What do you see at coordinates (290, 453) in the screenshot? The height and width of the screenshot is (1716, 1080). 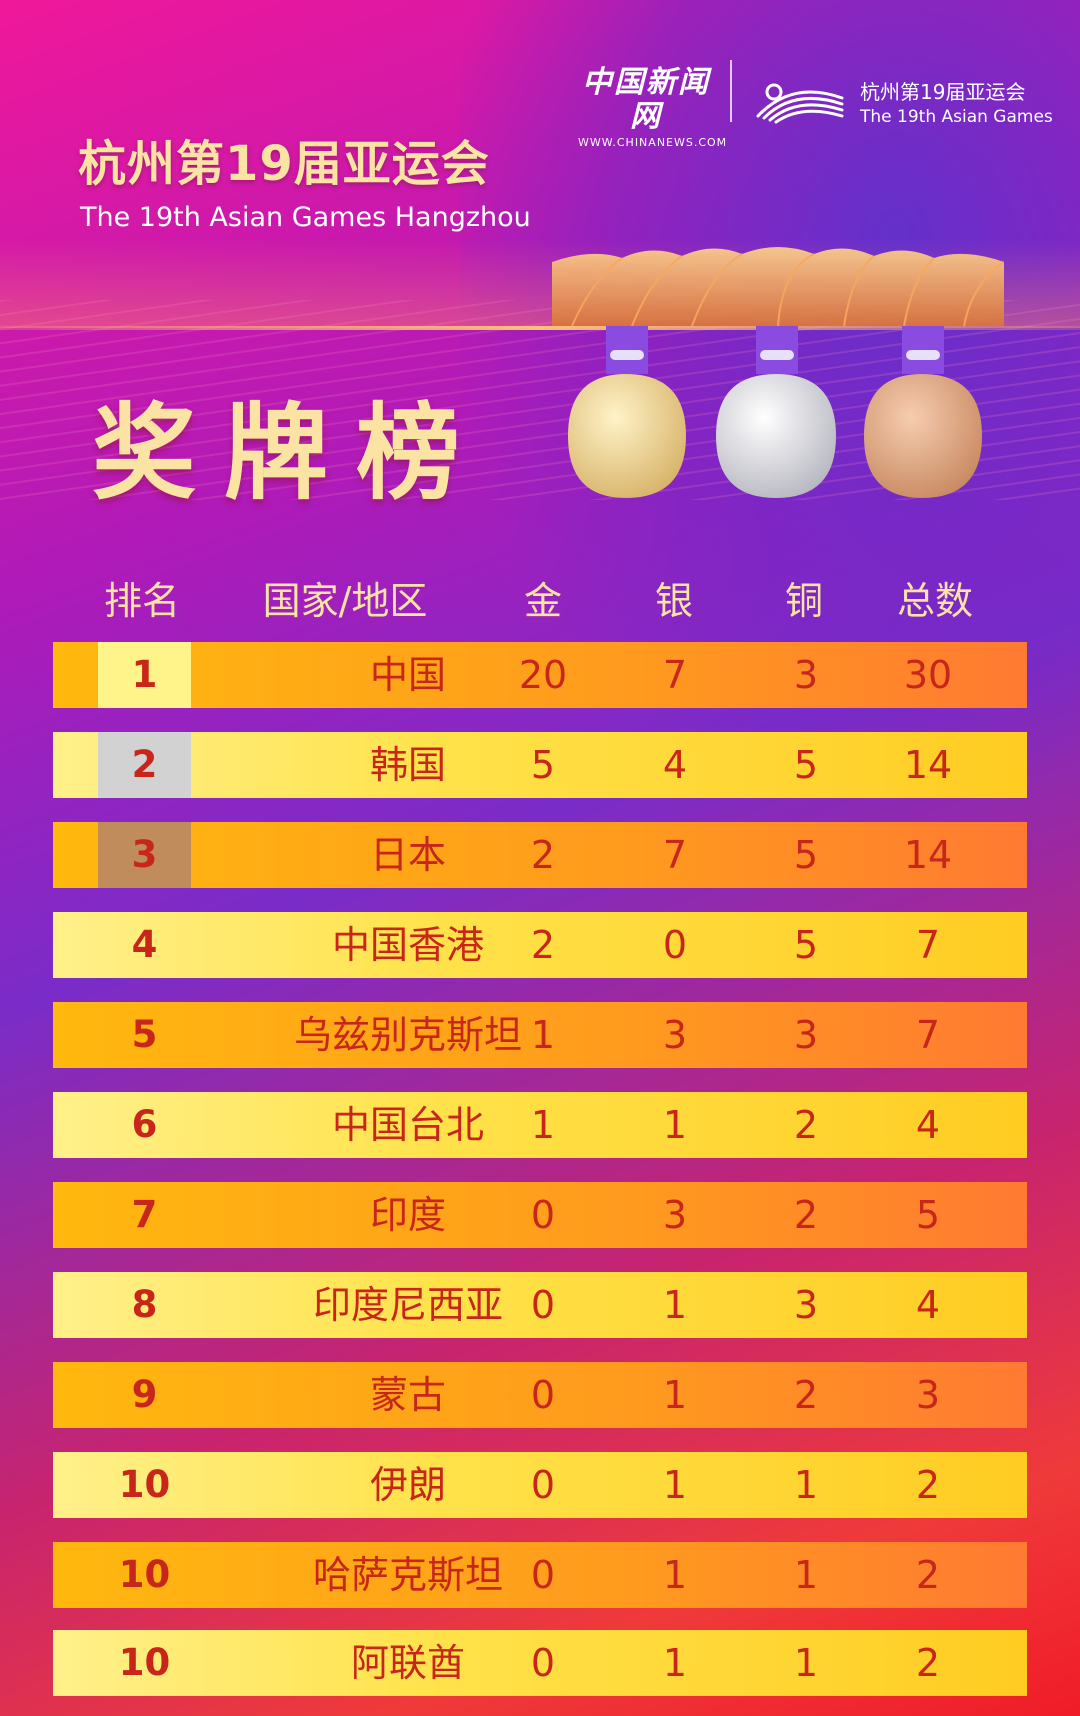 I see `medal-board-title: 奖牌榜` at bounding box center [290, 453].